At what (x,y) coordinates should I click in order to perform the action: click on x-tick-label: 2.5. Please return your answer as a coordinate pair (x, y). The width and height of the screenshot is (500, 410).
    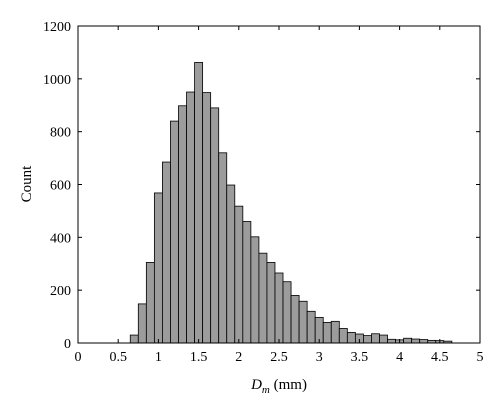
    Looking at the image, I should click on (279, 357).